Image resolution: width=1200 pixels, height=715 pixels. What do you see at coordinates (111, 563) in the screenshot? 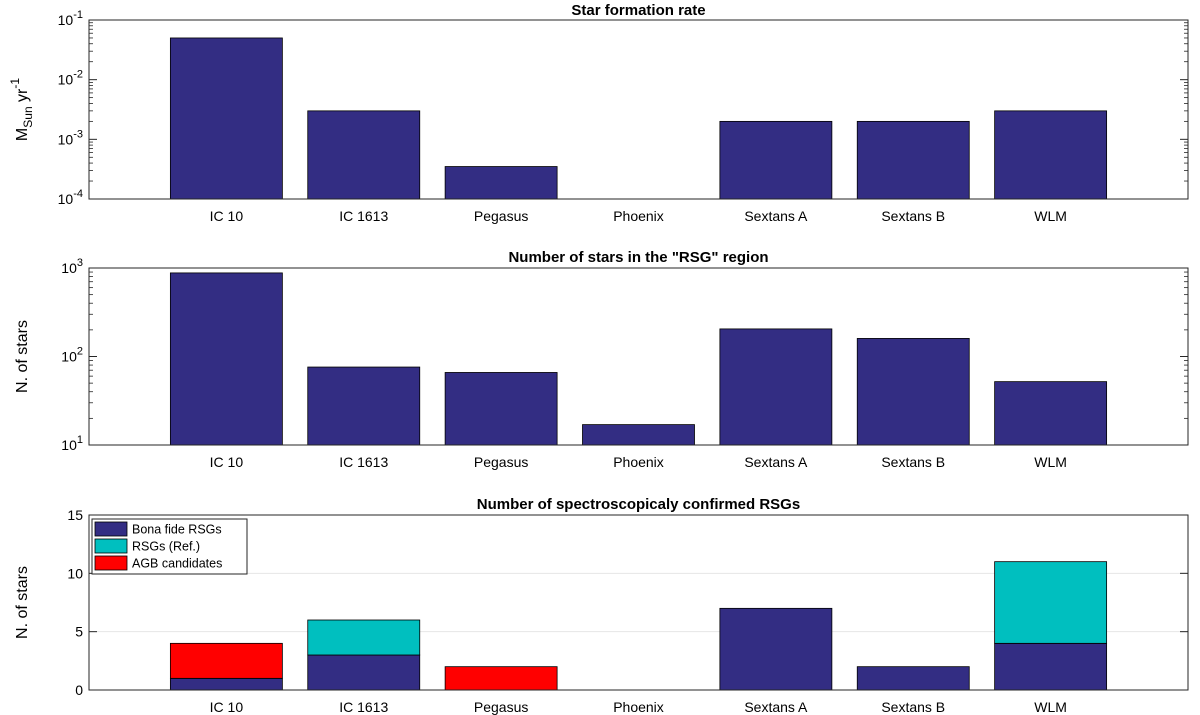
I see `legend-swatch-agb-candidates` at bounding box center [111, 563].